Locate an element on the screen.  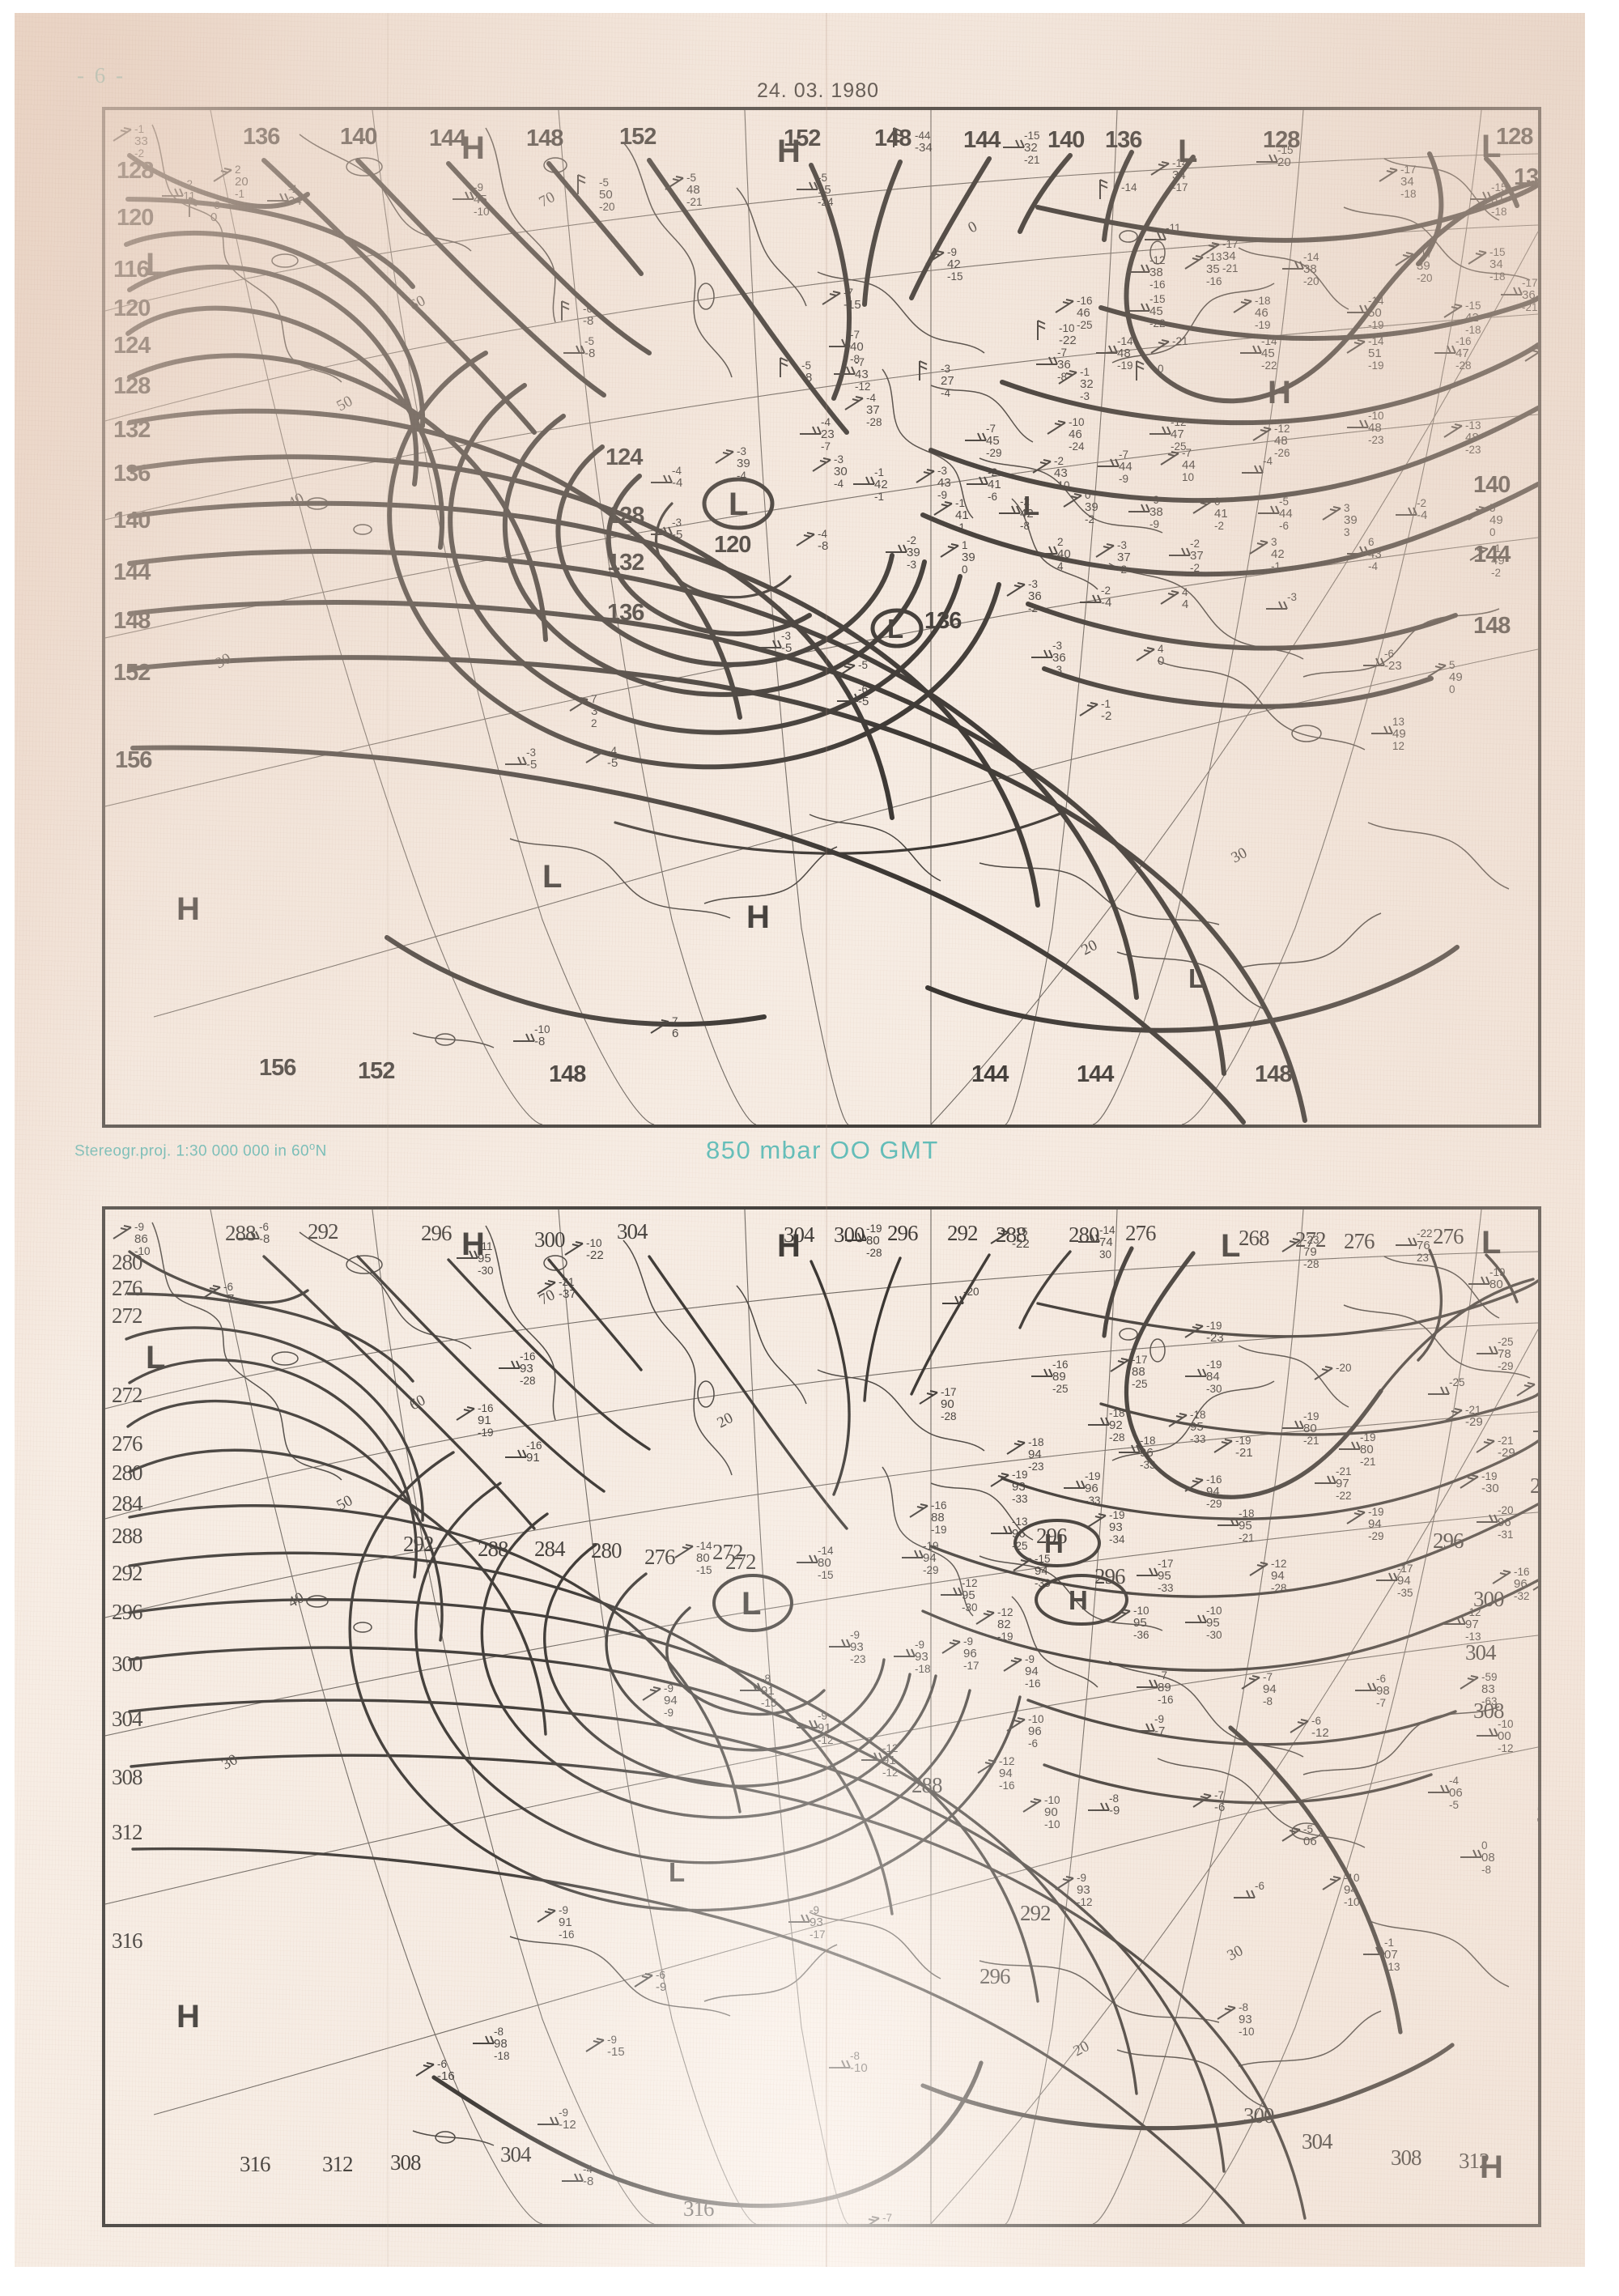
station-humidity: 82 is located at coordinates (1004, 1624).